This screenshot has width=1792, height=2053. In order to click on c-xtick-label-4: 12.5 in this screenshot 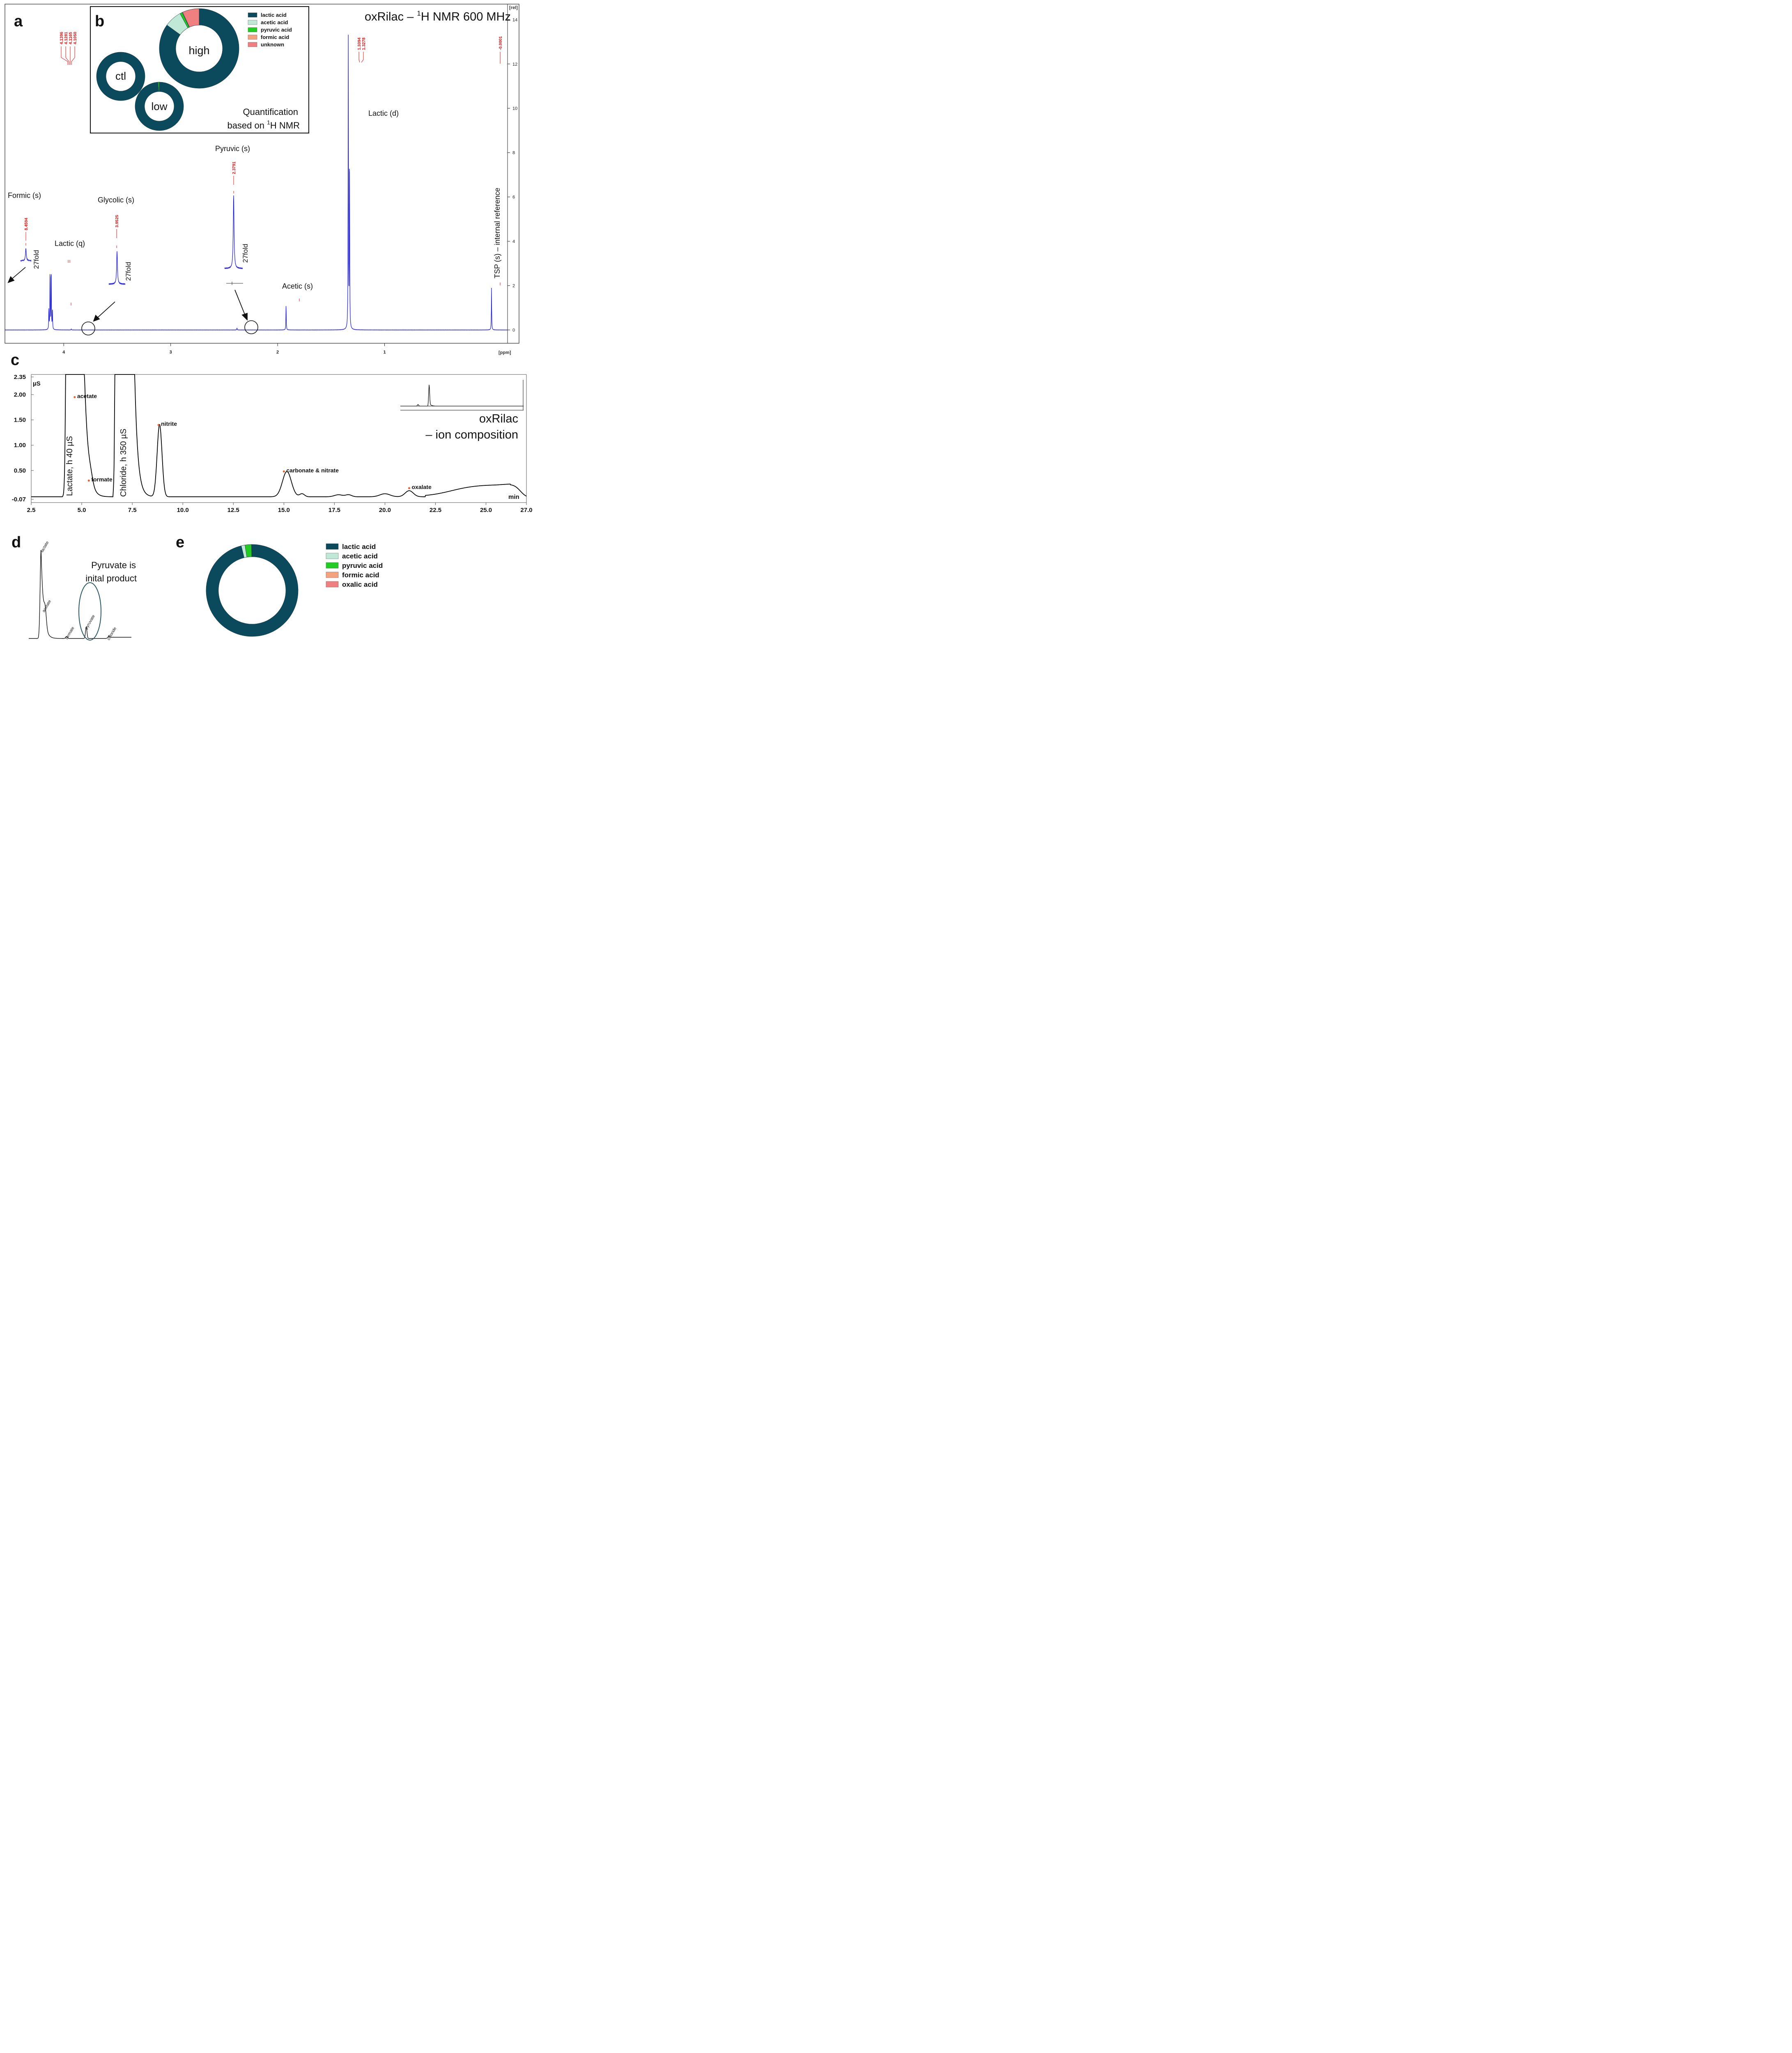, I will do `click(233, 510)`.